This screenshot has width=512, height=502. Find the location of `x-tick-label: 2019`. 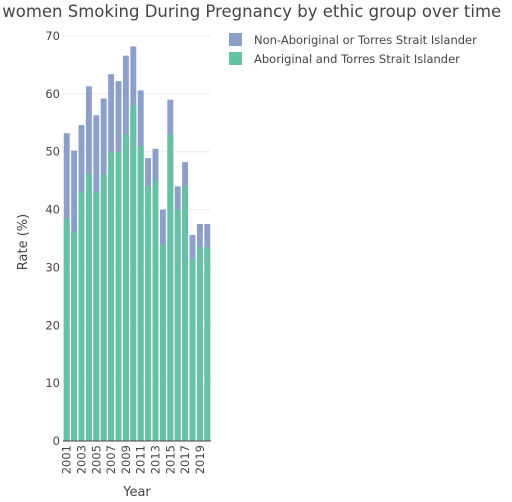

x-tick-label: 2019 is located at coordinates (200, 459).